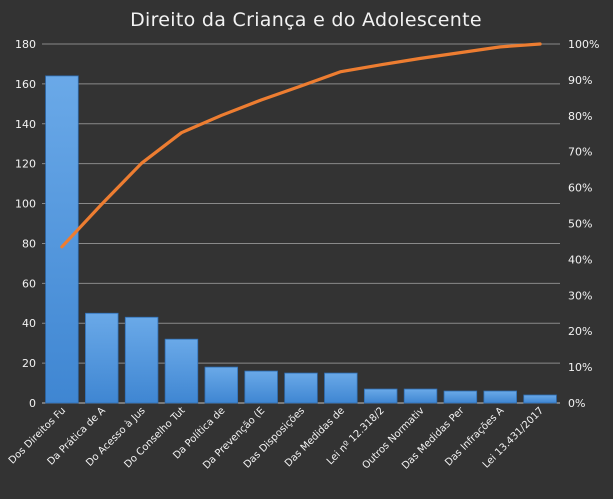  I want to click on left-axis-tick-label: 0, so click(32, 403).